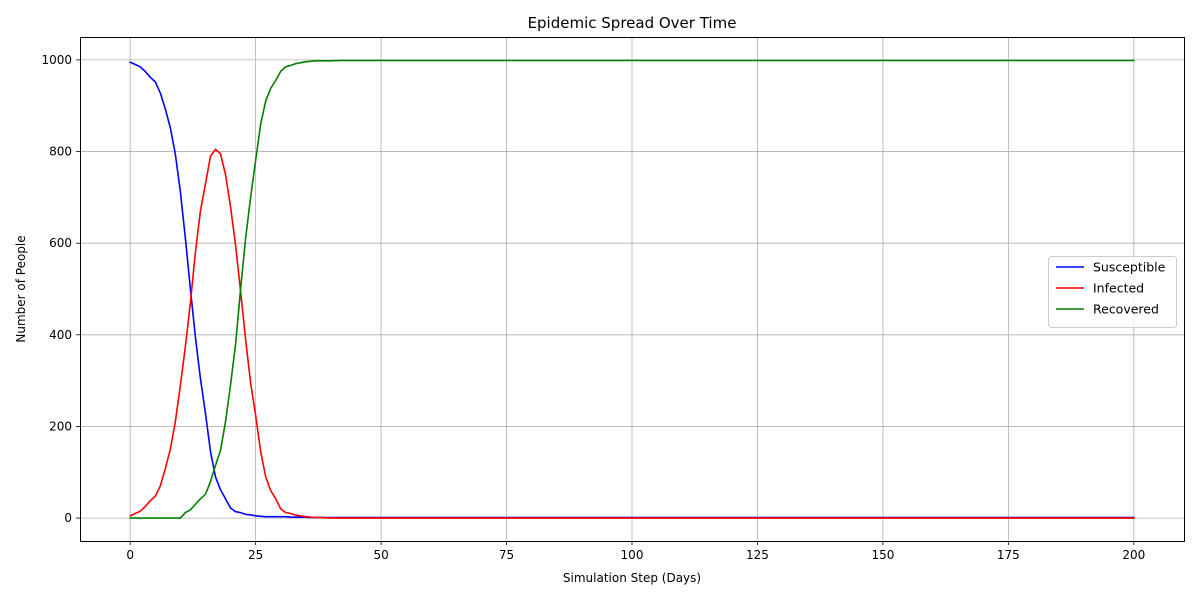 This screenshot has width=1200, height=600. I want to click on legend-label-susceptible: Susceptible, so click(1129, 267).